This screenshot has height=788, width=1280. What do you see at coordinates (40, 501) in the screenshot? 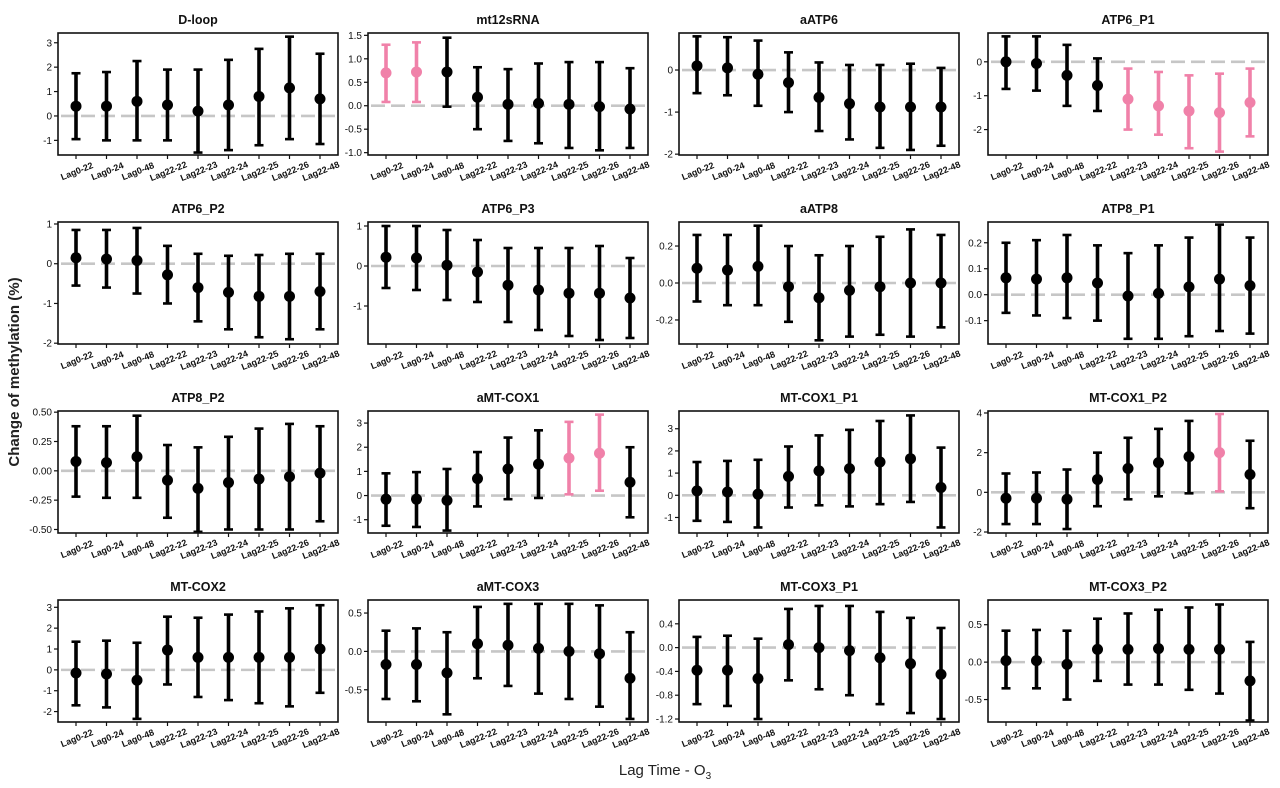
I see `y-tick-label: -0.25` at bounding box center [40, 501].